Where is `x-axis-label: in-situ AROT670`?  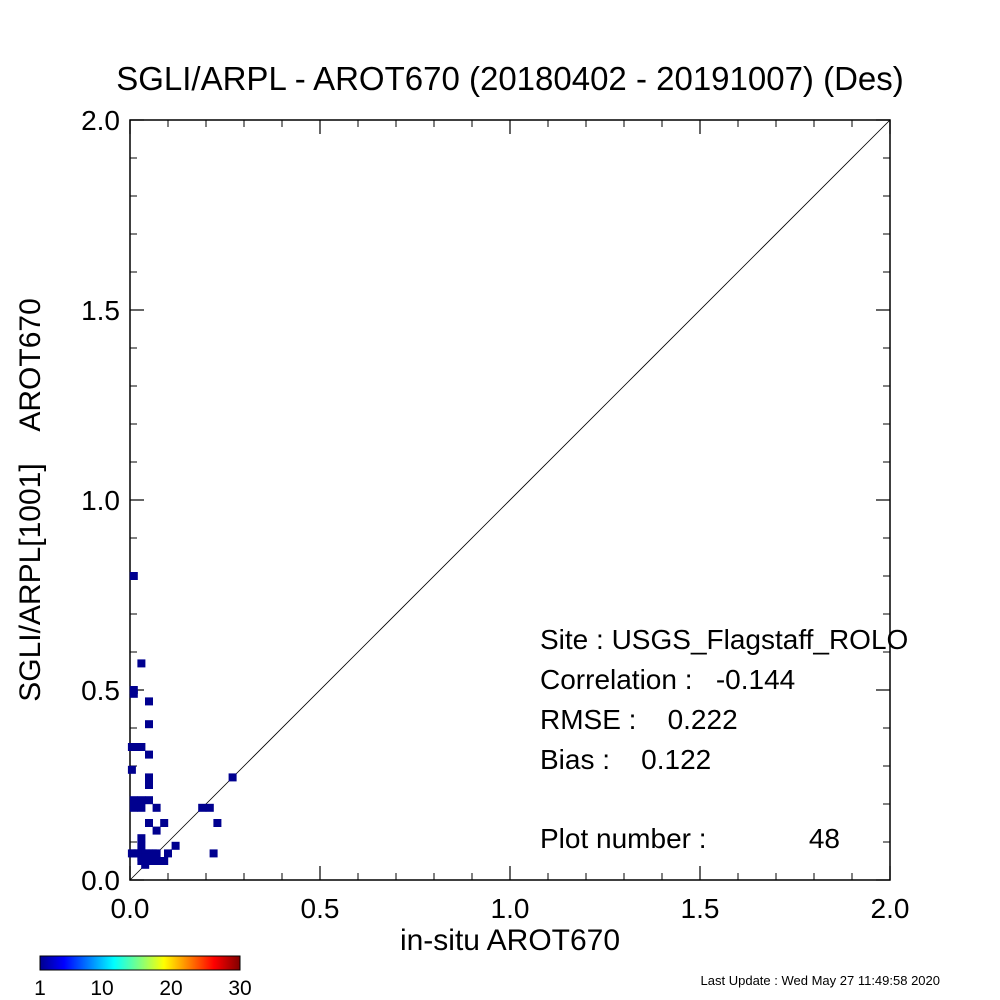
x-axis-label: in-situ AROT670 is located at coordinates (510, 940).